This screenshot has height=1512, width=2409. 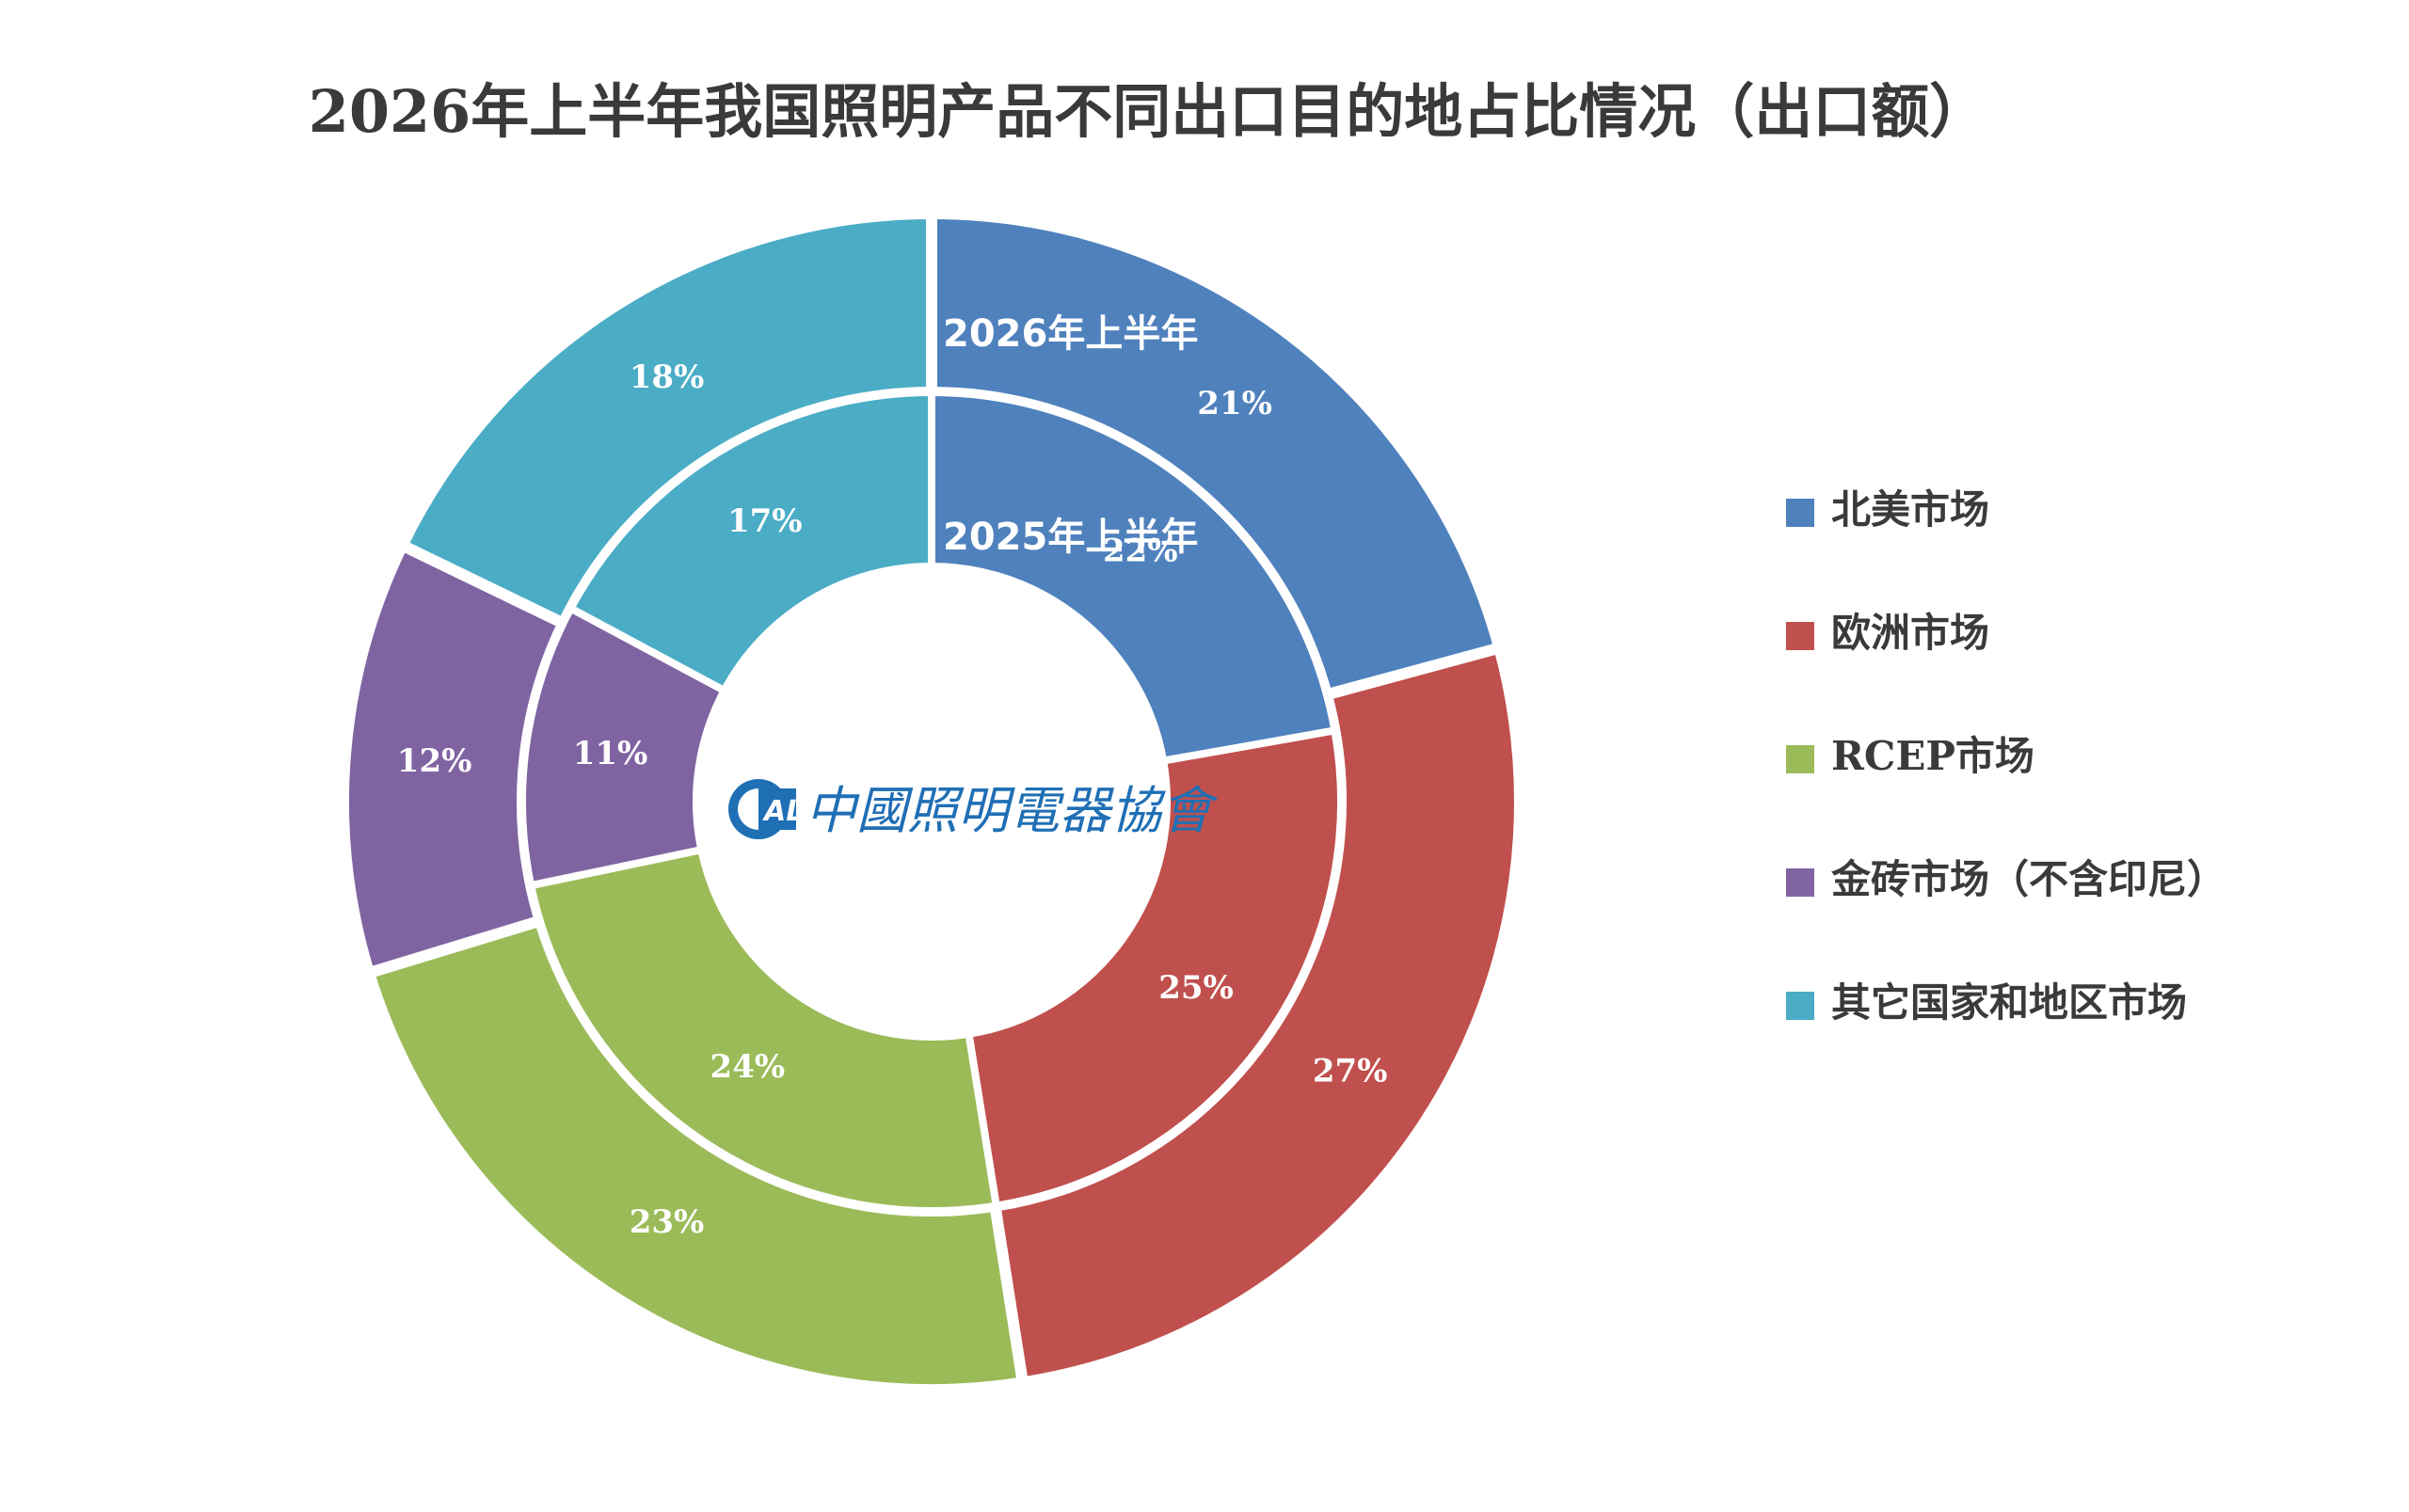 I want to click on inner-label-europe: 25%, so click(x=1196, y=988).